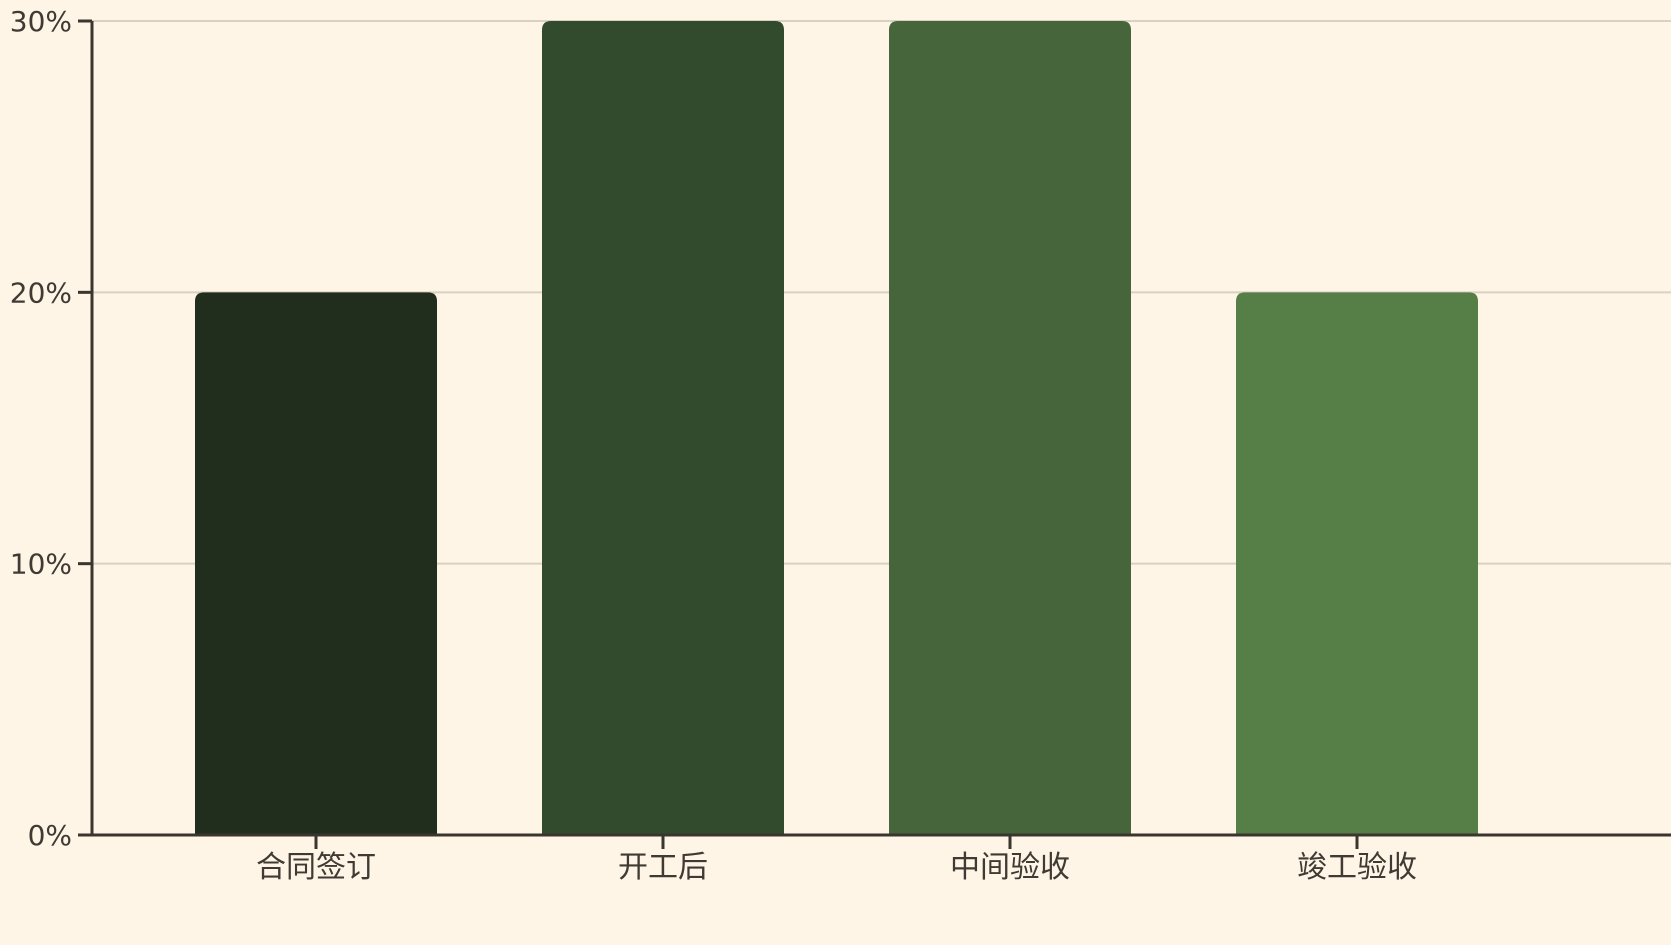  Describe the element at coordinates (1357, 867) in the screenshot. I see `x-tick-label: 竣工验收` at that location.